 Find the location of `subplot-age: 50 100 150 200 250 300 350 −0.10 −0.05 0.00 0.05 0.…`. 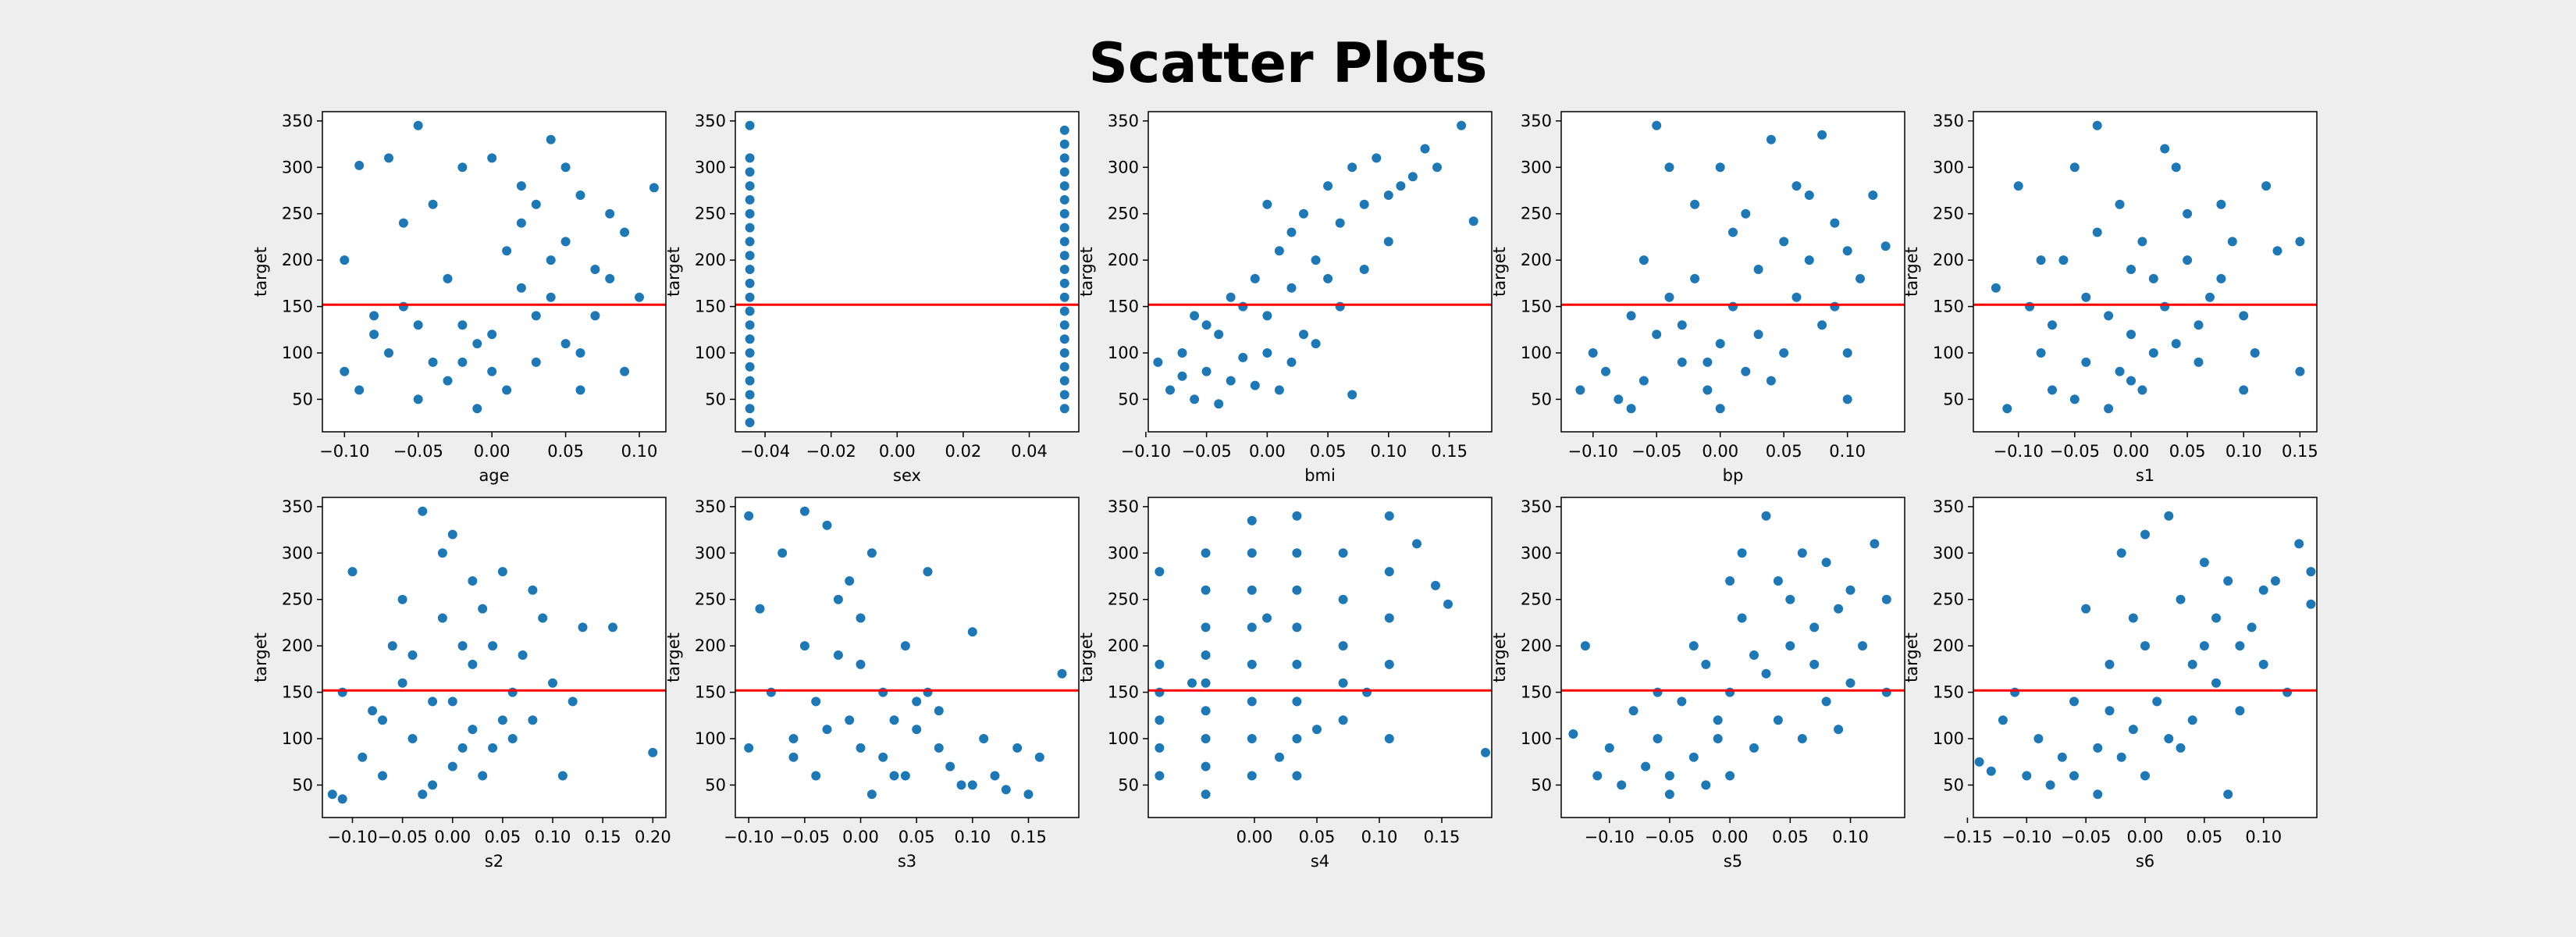

subplot-age: 50 100 150 200 250 300 350 −0.10 −0.05 0.00 0.05 0.… is located at coordinates (459, 298).